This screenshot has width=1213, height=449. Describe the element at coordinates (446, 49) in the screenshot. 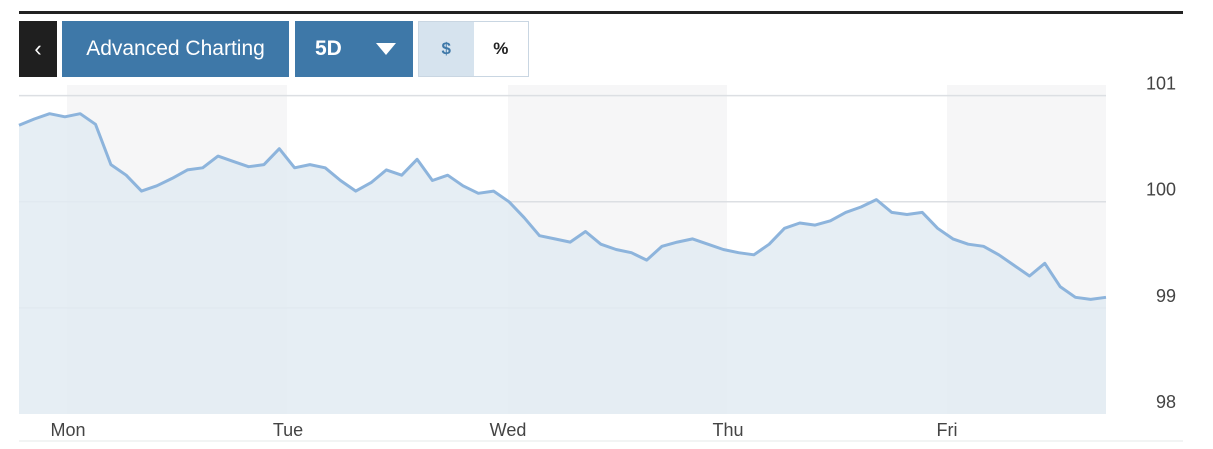

I see `dollar-toggle: $` at that location.